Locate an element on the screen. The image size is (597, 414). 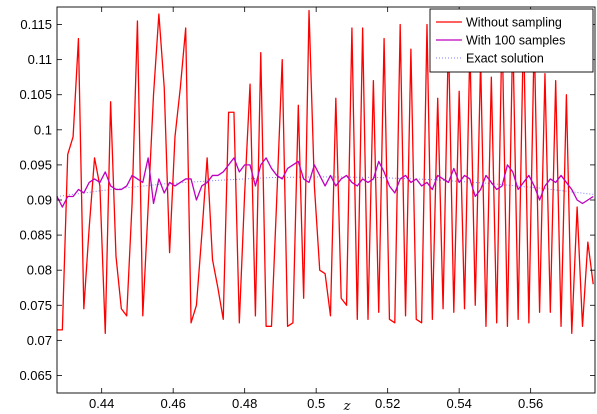
y-tick-label: 0.09 is located at coordinates (39, 200).